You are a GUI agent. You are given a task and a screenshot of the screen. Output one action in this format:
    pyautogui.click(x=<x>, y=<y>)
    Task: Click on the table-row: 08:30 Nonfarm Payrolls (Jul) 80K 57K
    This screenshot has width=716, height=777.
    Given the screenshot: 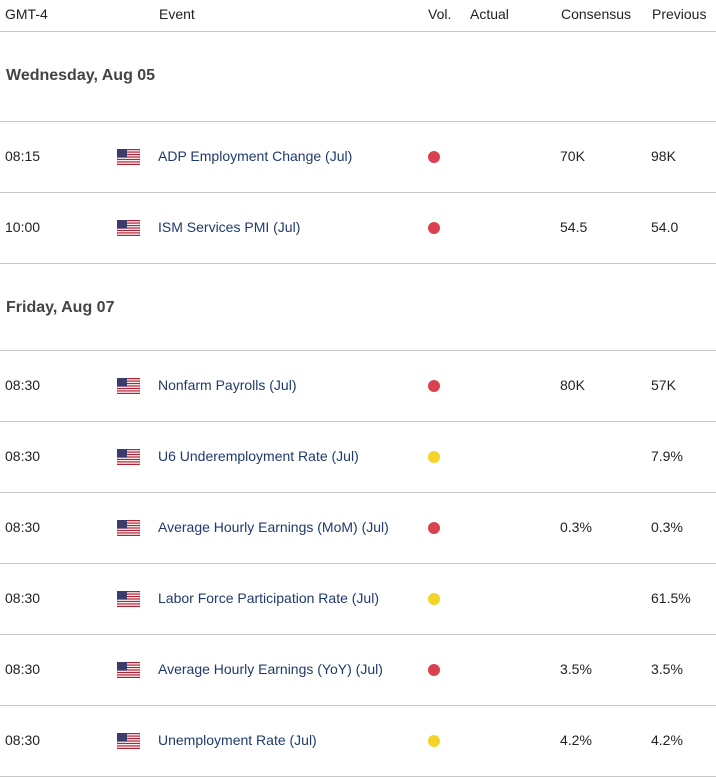 What is the action you would take?
    pyautogui.click(x=358, y=386)
    